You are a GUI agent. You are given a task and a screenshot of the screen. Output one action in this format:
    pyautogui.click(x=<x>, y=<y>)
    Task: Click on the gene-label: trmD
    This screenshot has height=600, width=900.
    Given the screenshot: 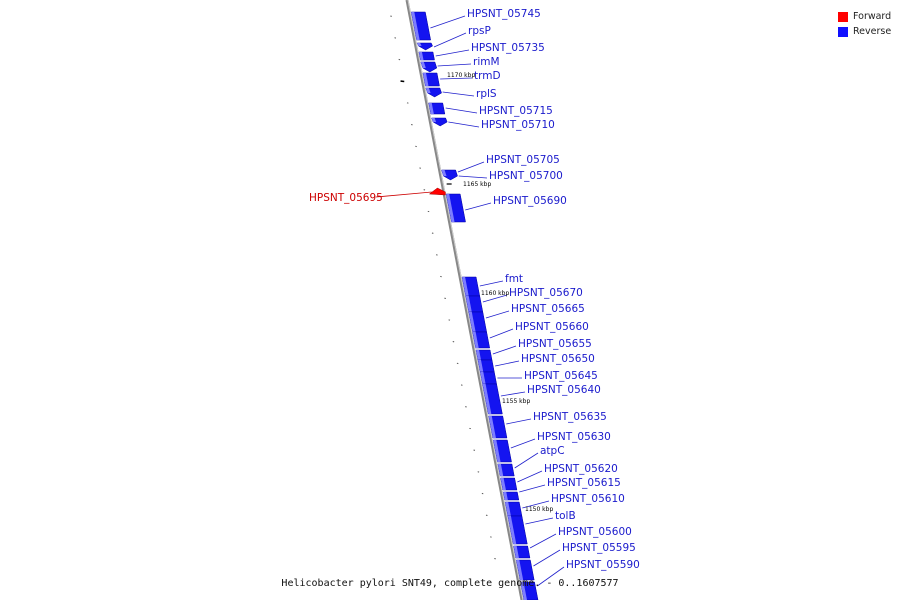 What is the action you would take?
    pyautogui.click(x=487, y=76)
    